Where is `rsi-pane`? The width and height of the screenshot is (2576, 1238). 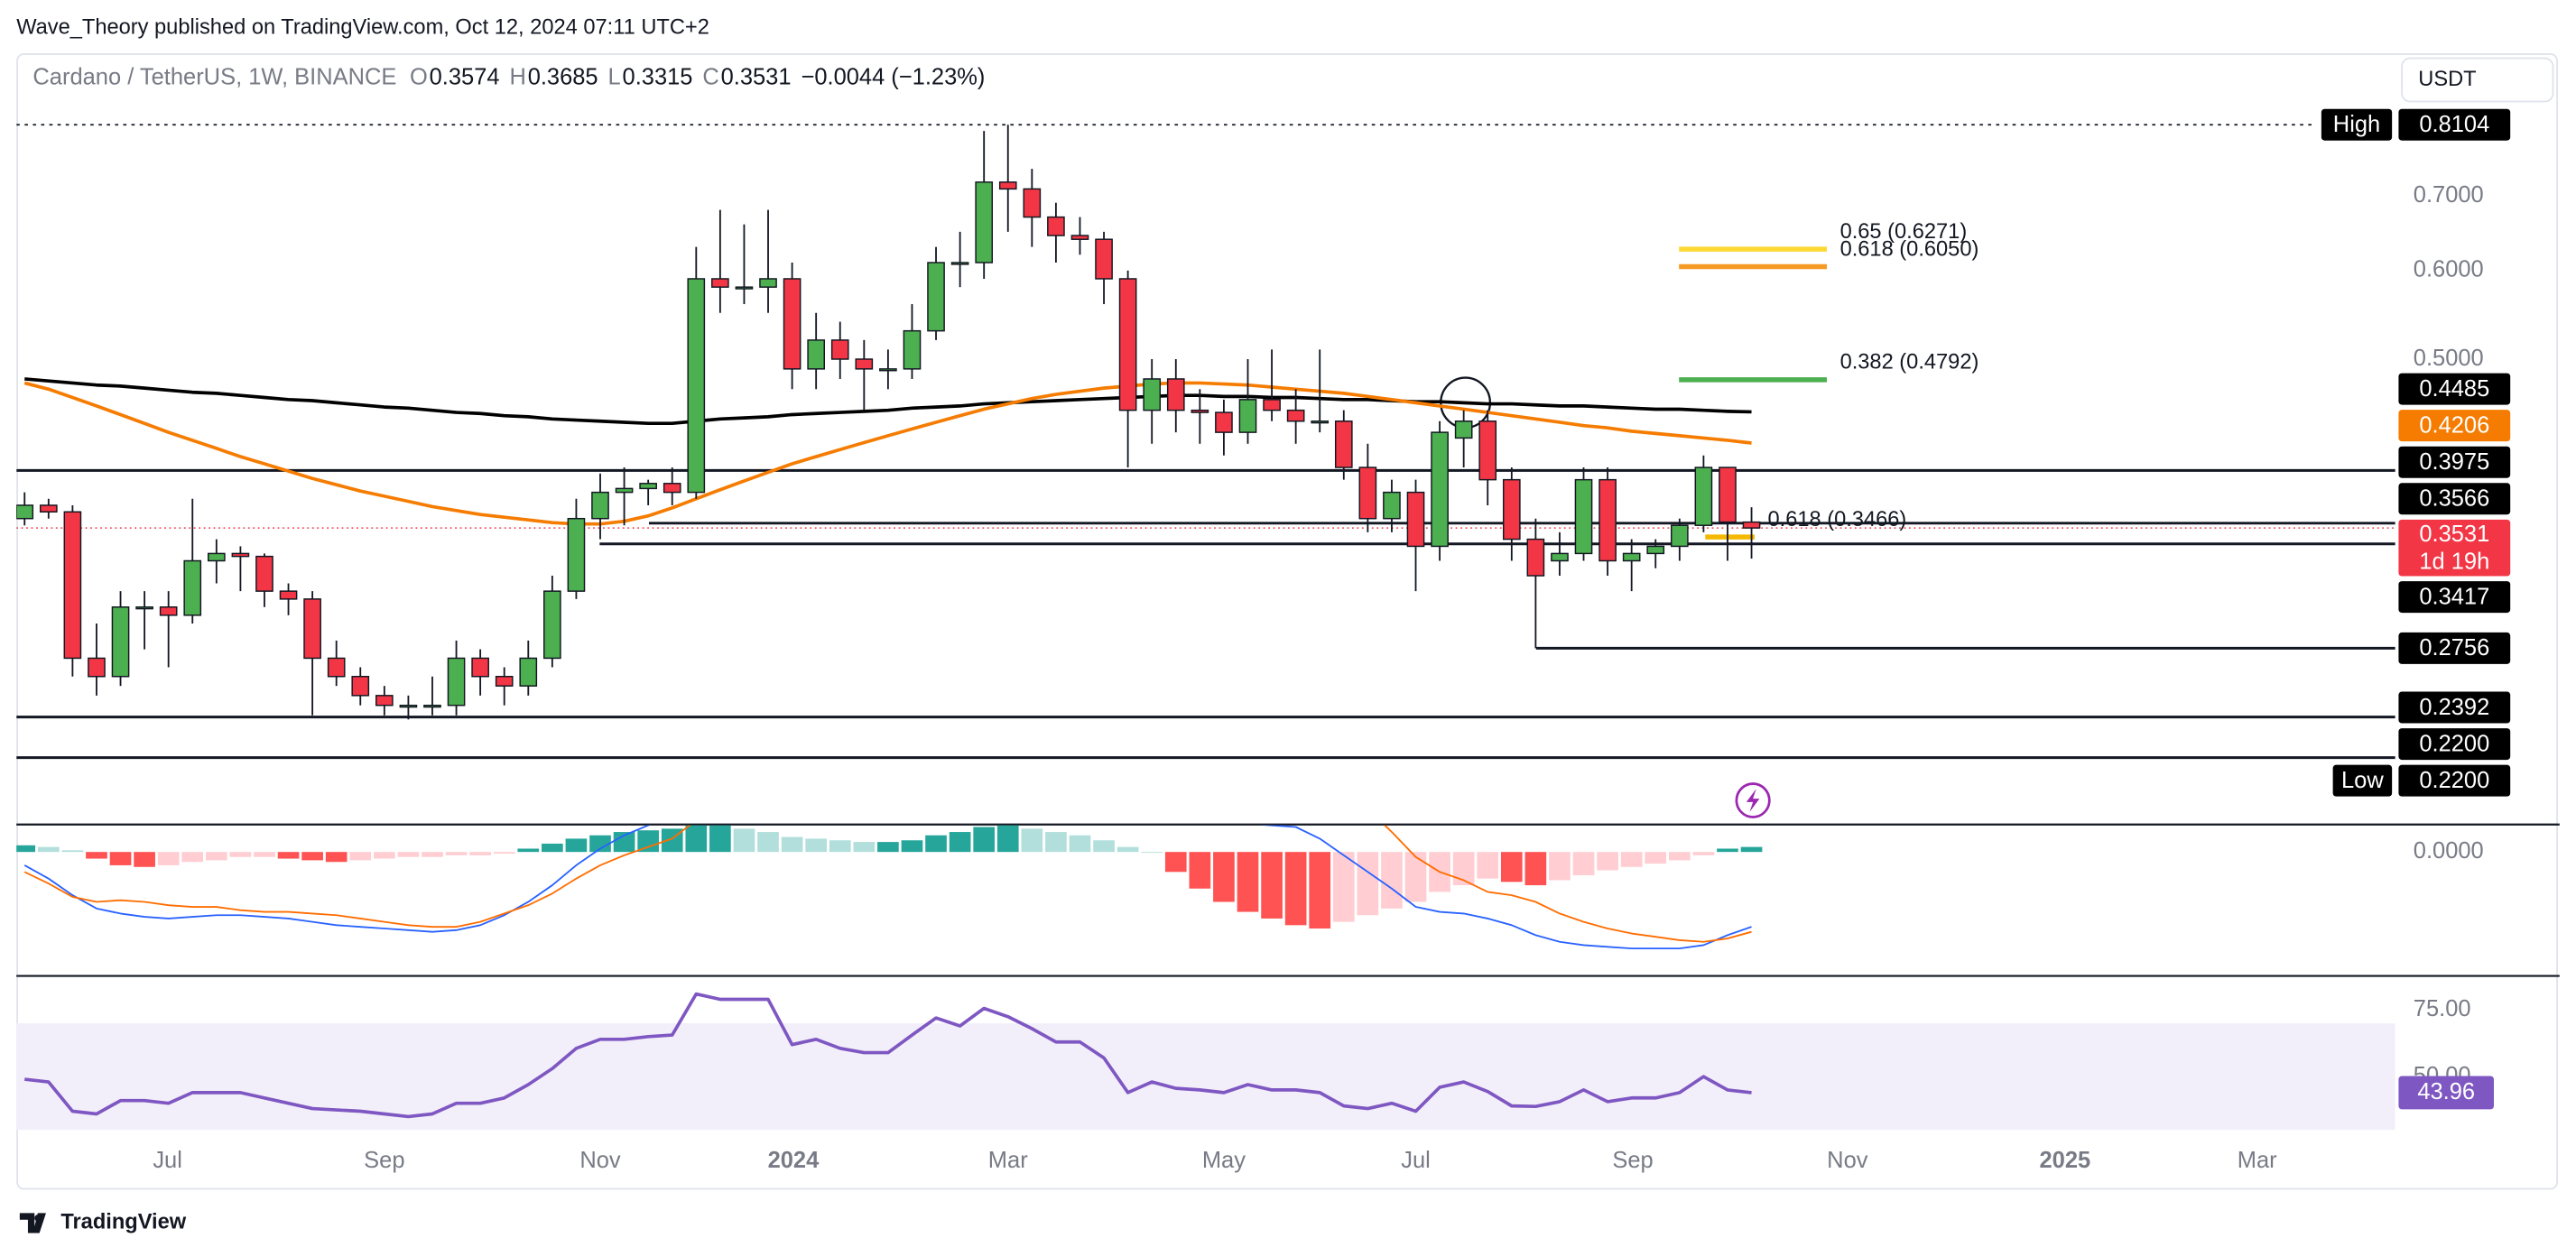
rsi-pane is located at coordinates (1205, 1062).